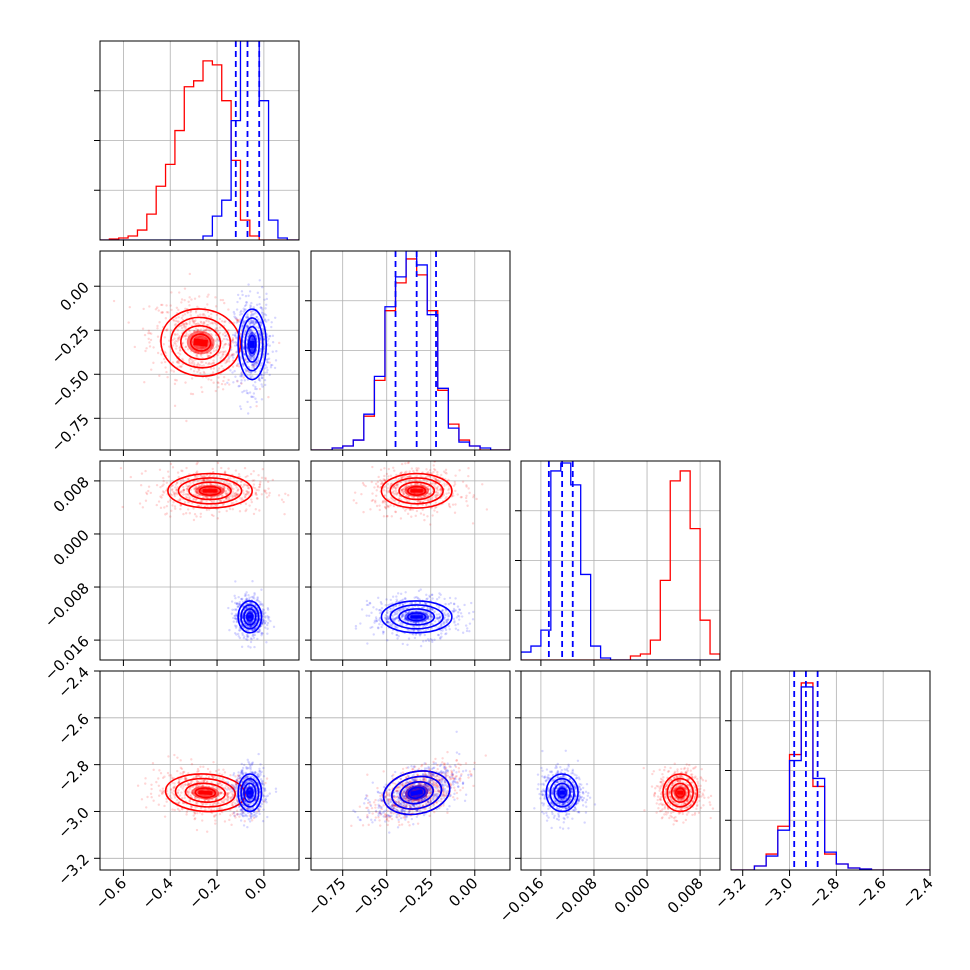  Describe the element at coordinates (250, 617) in the screenshot. I see `contour-blue` at that location.